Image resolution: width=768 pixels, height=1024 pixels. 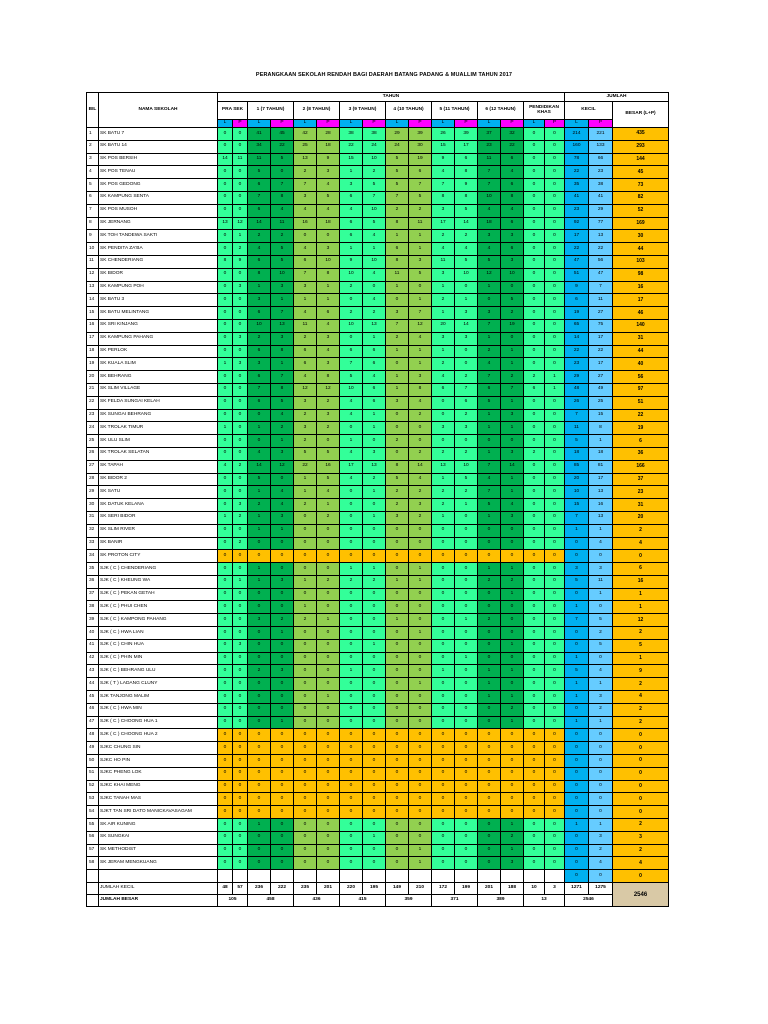 I want to click on school-name: SJK ( C ) CHENDERIANG, so click(x=158, y=569).